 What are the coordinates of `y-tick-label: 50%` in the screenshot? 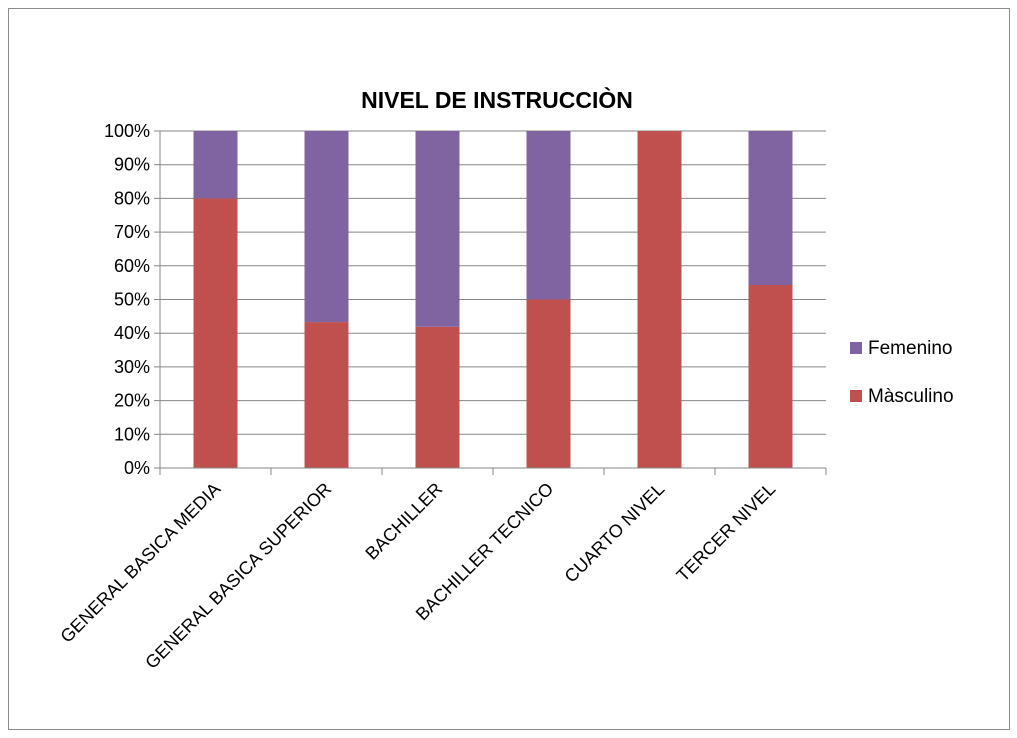 It's located at (132, 300).